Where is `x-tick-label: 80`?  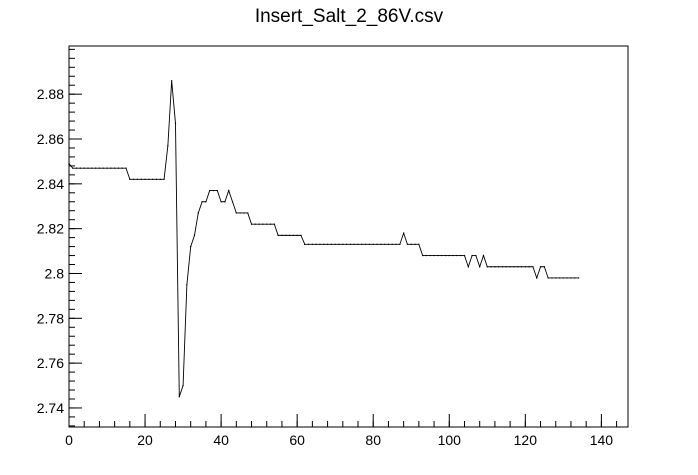 x-tick-label: 80 is located at coordinates (373, 440).